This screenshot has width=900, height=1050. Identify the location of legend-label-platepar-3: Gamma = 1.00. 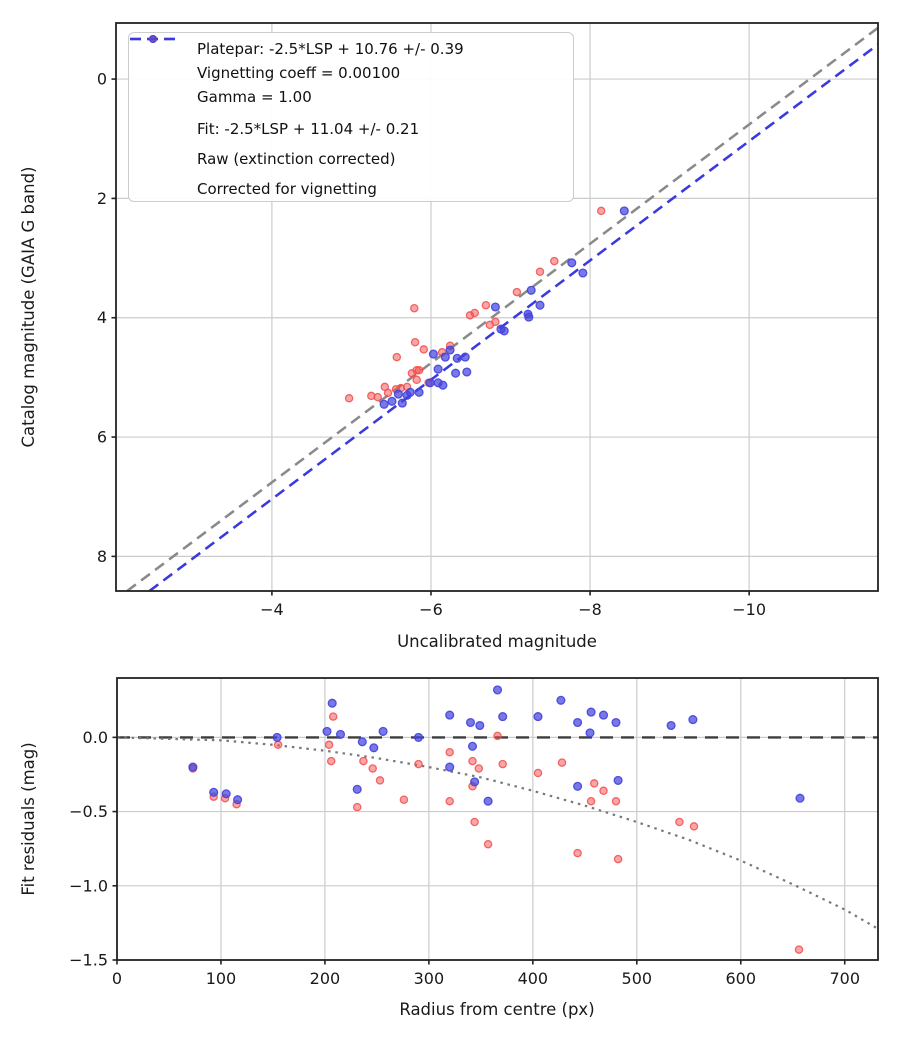
(254, 97).